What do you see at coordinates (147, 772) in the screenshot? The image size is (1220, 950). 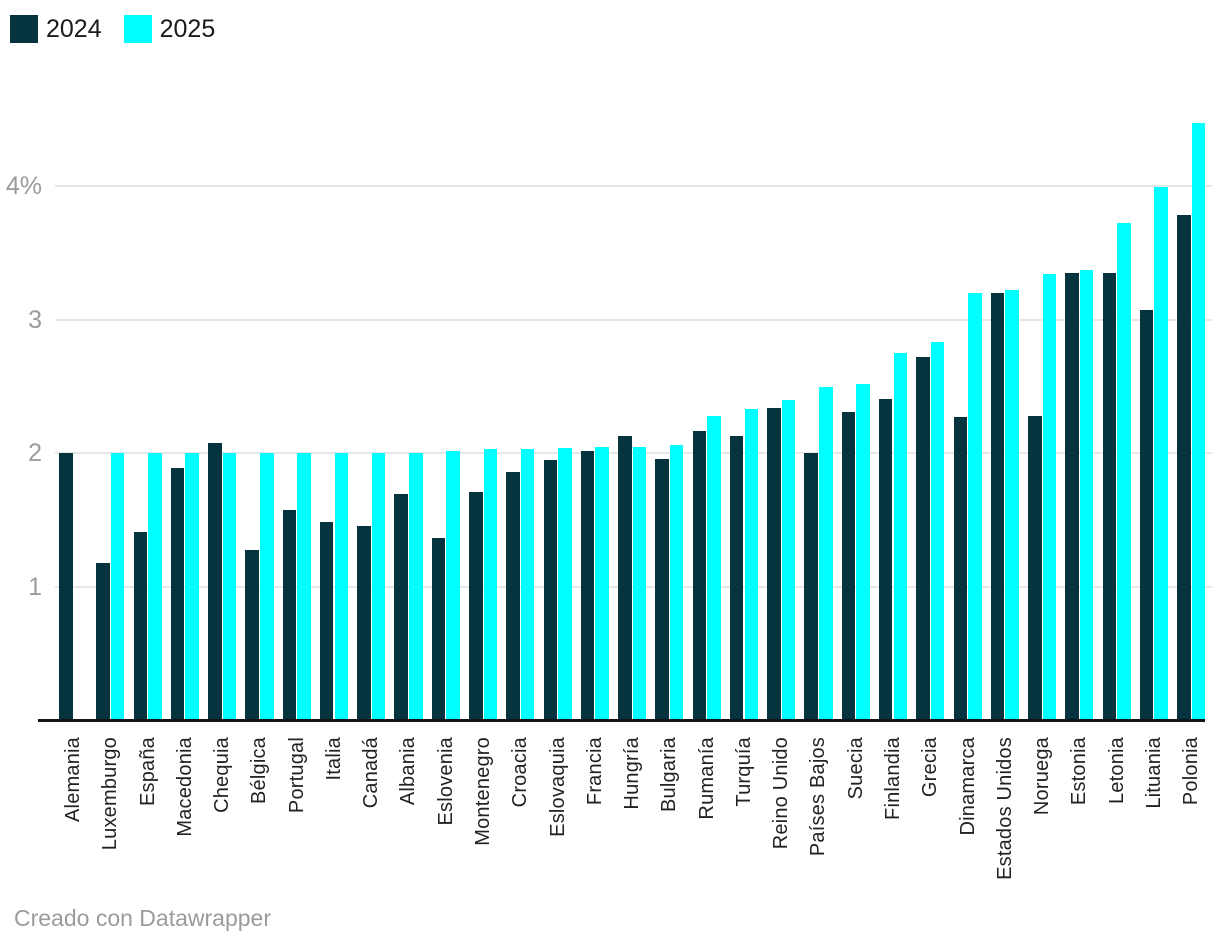 I see `x-axis-label: España` at bounding box center [147, 772].